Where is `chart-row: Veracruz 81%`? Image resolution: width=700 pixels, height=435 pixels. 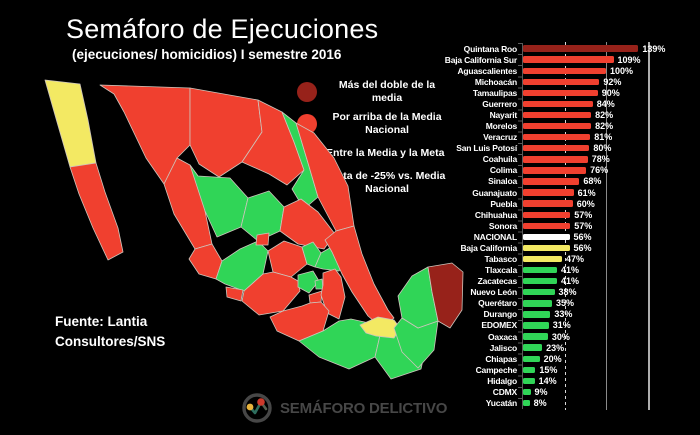 chart-row: Veracruz 81% is located at coordinates (568, 137).